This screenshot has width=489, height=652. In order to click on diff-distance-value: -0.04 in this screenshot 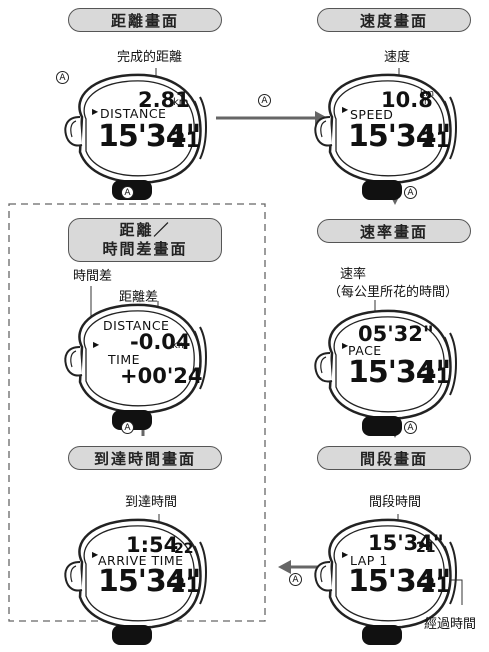, I will do `click(160, 342)`.